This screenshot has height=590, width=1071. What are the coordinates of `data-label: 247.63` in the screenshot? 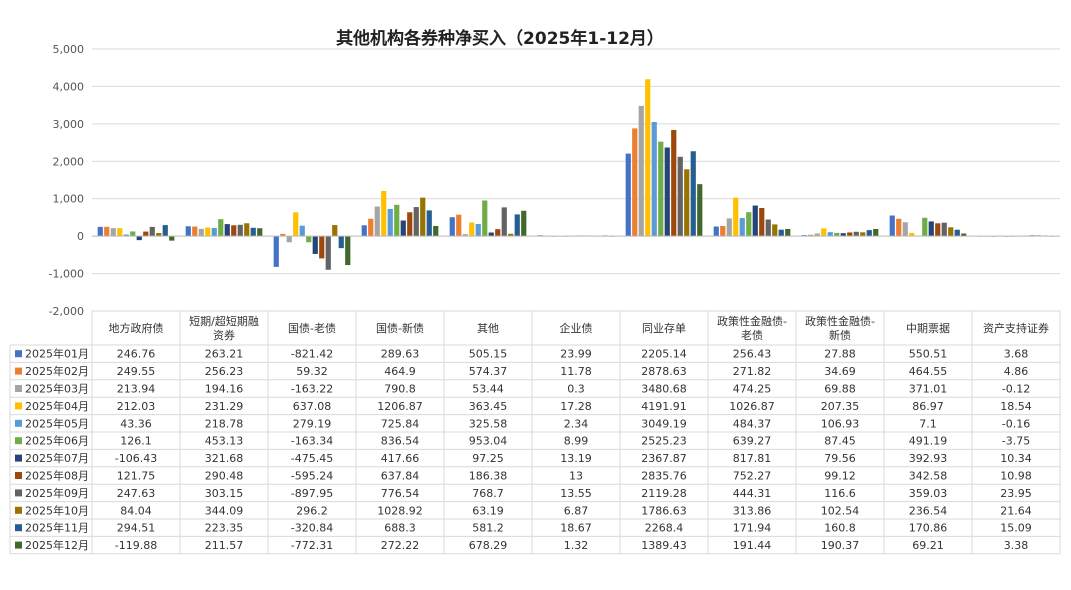 It's located at (136, 493).